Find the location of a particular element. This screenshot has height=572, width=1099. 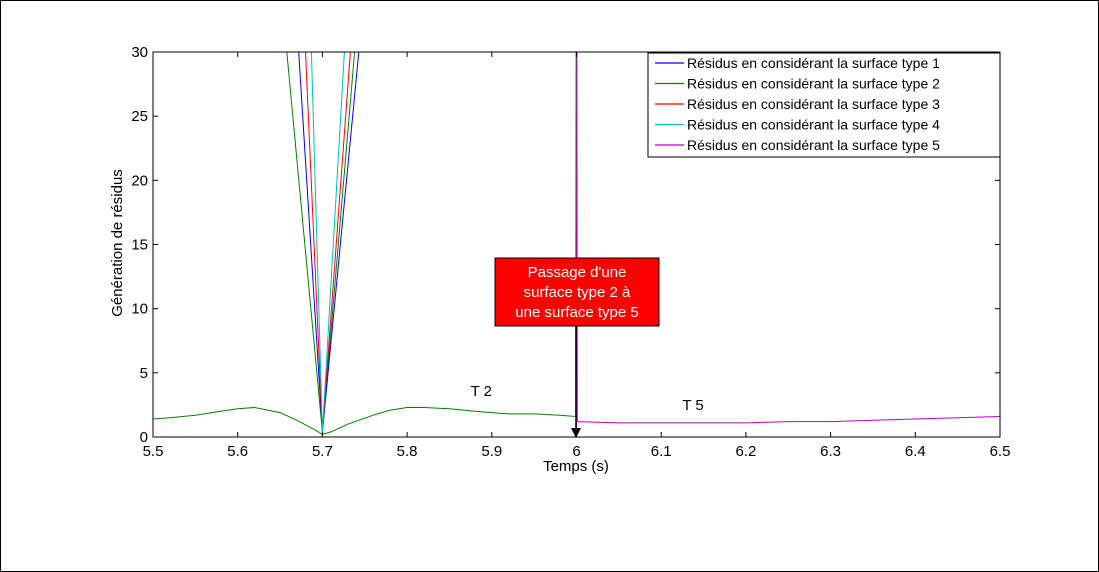

x-tick-label: 5.8 is located at coordinates (407, 451).